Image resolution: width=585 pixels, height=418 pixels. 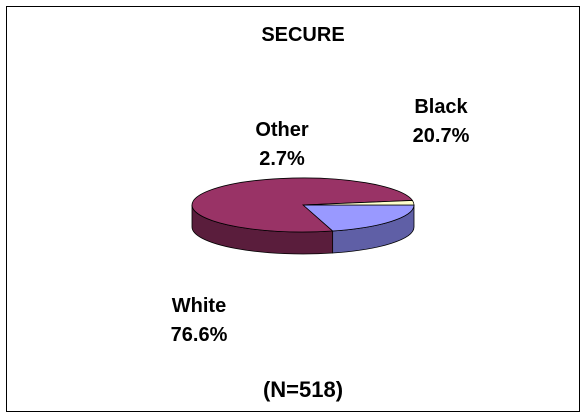 What do you see at coordinates (441, 136) in the screenshot?
I see `slice-value-black: 20.7%` at bounding box center [441, 136].